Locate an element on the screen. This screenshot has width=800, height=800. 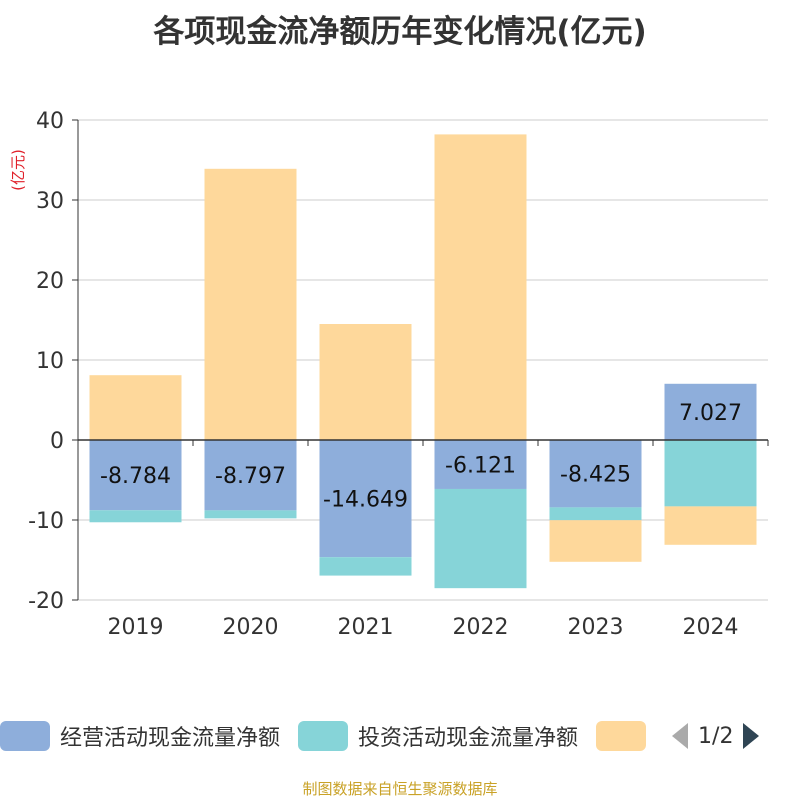
x-tick-label: 2021 is located at coordinates (366, 627).